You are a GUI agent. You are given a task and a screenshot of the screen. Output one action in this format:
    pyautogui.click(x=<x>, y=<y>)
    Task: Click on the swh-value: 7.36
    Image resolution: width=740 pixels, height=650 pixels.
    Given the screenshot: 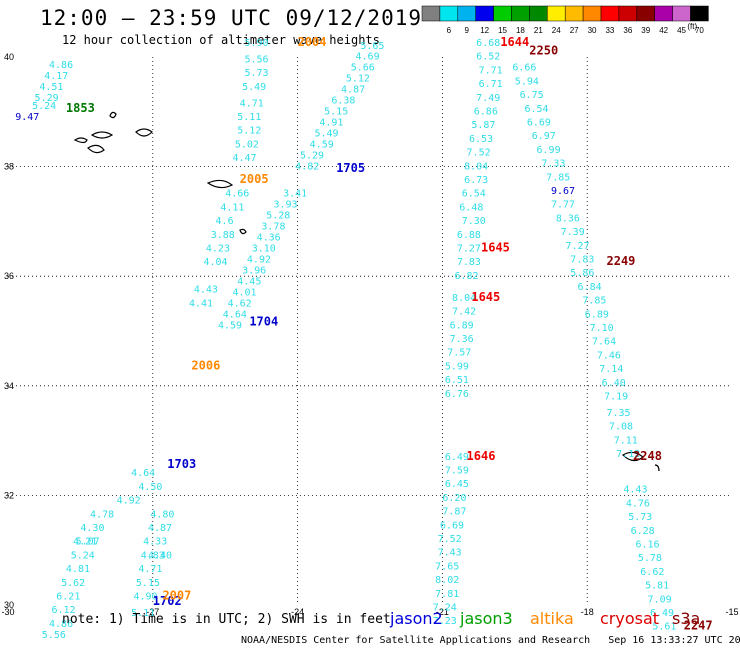 What is the action you would take?
    pyautogui.click(x=462, y=339)
    